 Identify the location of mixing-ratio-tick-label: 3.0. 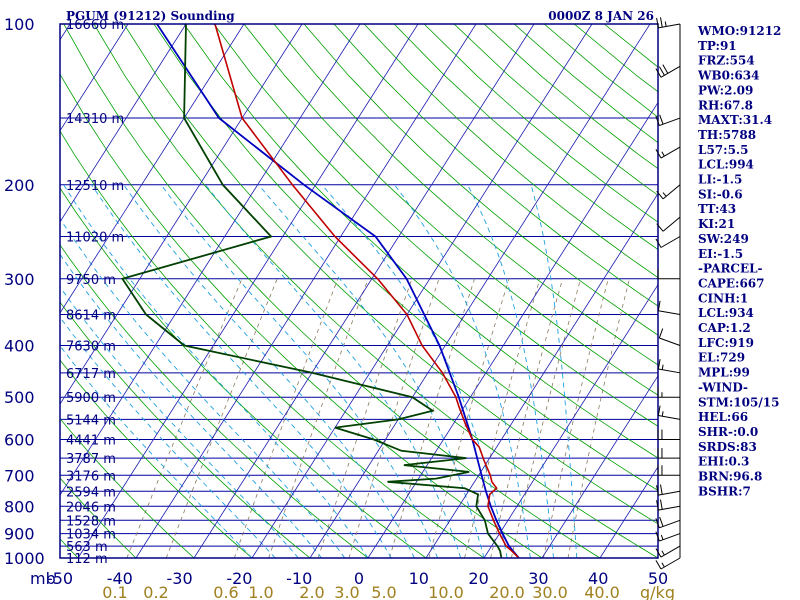
(346, 591).